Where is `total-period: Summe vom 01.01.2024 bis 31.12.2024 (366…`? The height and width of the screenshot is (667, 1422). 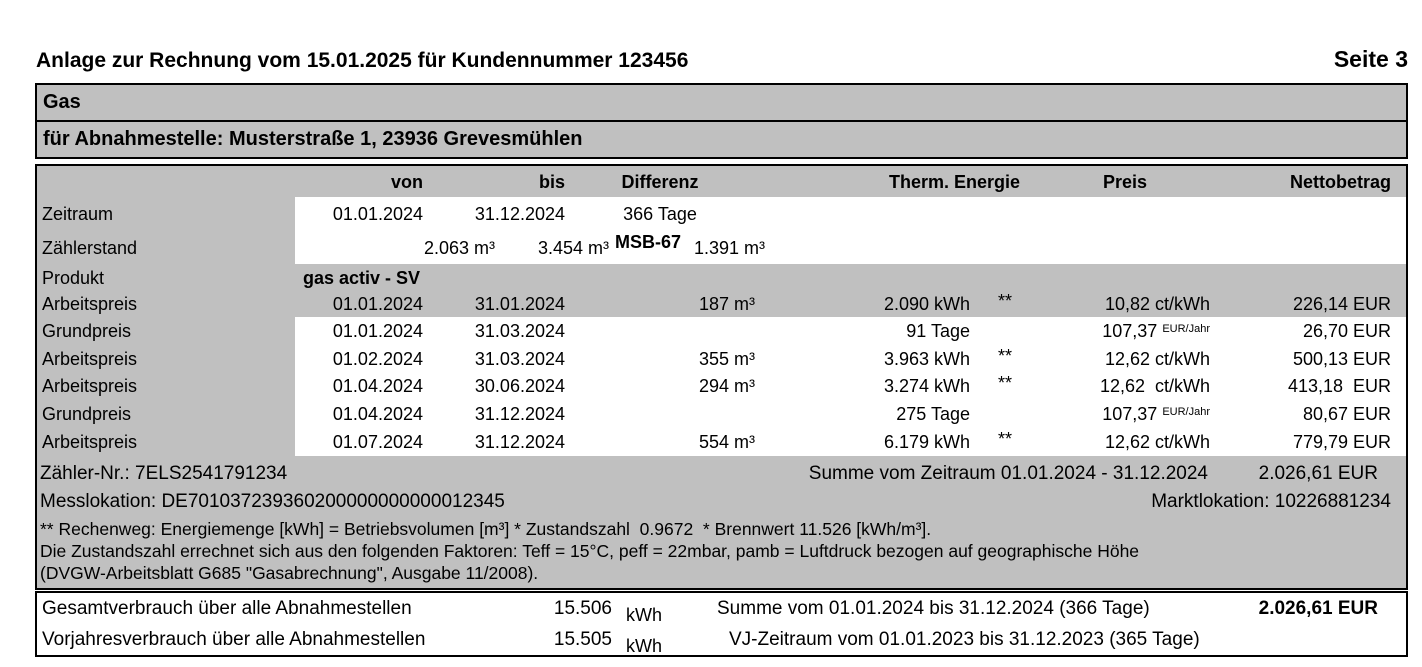 total-period: Summe vom 01.01.2024 bis 31.12.2024 (366… is located at coordinates (933, 608).